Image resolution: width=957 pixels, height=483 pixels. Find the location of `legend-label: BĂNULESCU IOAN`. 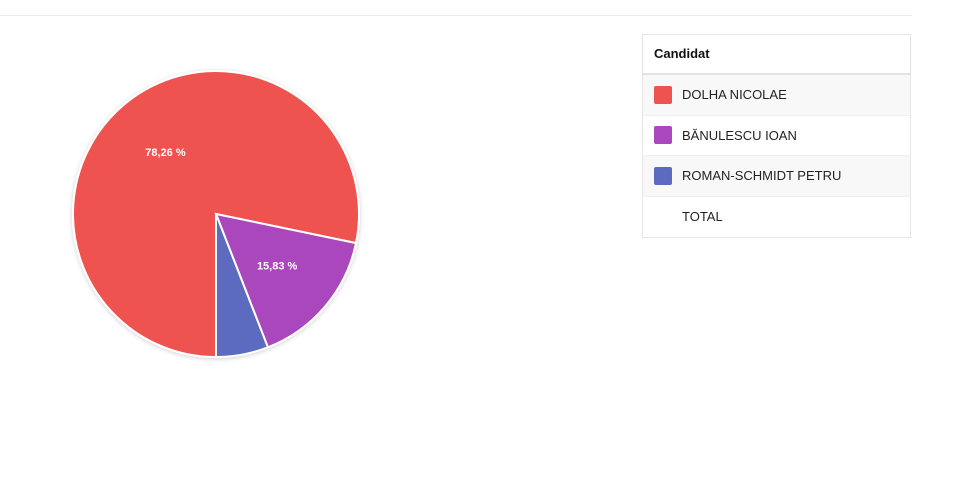

legend-label: BĂNULESCU IOAN is located at coordinates (739, 135).